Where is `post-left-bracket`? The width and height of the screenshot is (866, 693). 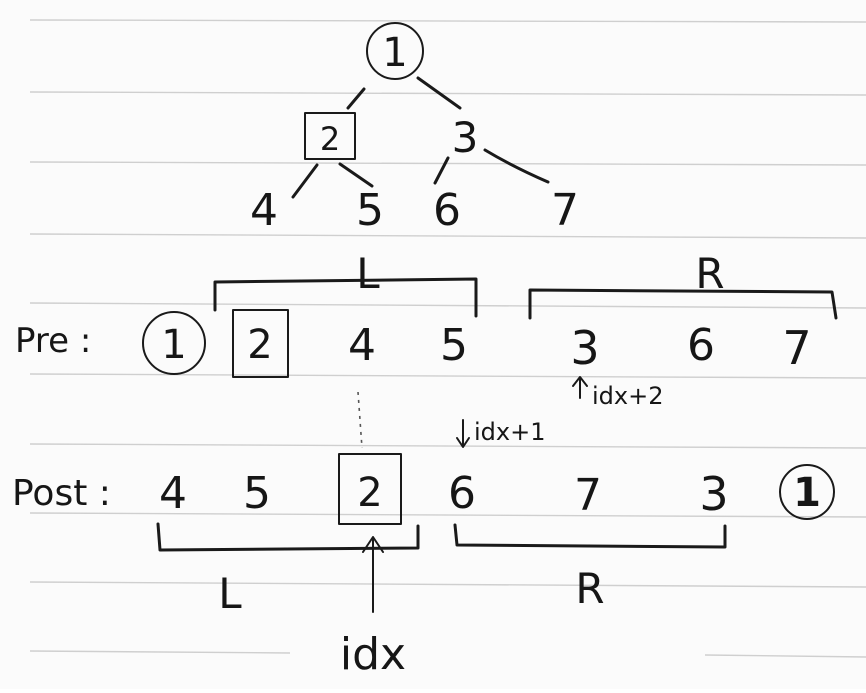 post-left-bracket is located at coordinates (288, 537).